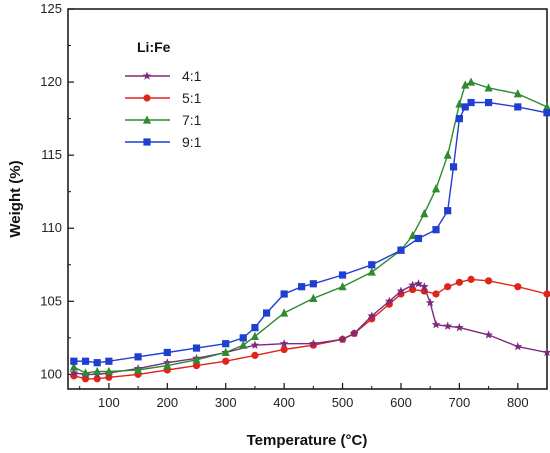  Describe the element at coordinates (284, 402) in the screenshot. I see `x-tick-label: 400` at that location.